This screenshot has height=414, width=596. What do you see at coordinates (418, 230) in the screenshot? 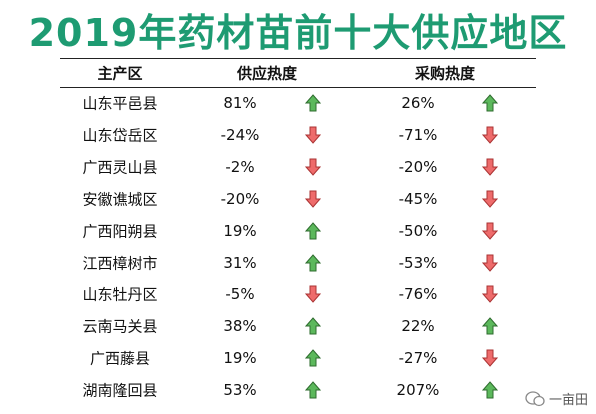
I see `heat-cell: -50%` at bounding box center [418, 230].